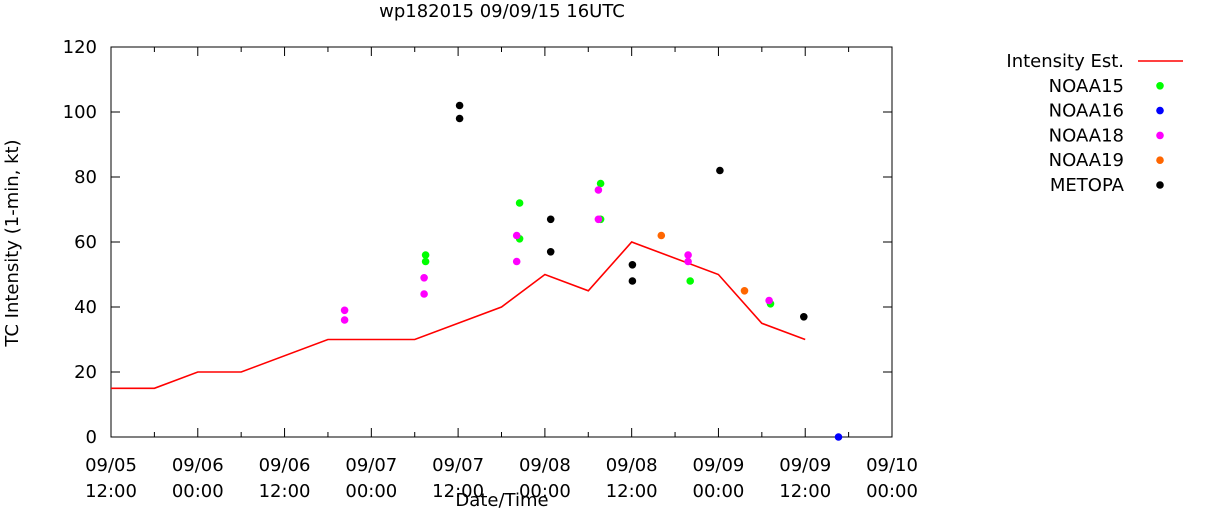  I want to click on y-tick-label: 100, so click(80, 112).